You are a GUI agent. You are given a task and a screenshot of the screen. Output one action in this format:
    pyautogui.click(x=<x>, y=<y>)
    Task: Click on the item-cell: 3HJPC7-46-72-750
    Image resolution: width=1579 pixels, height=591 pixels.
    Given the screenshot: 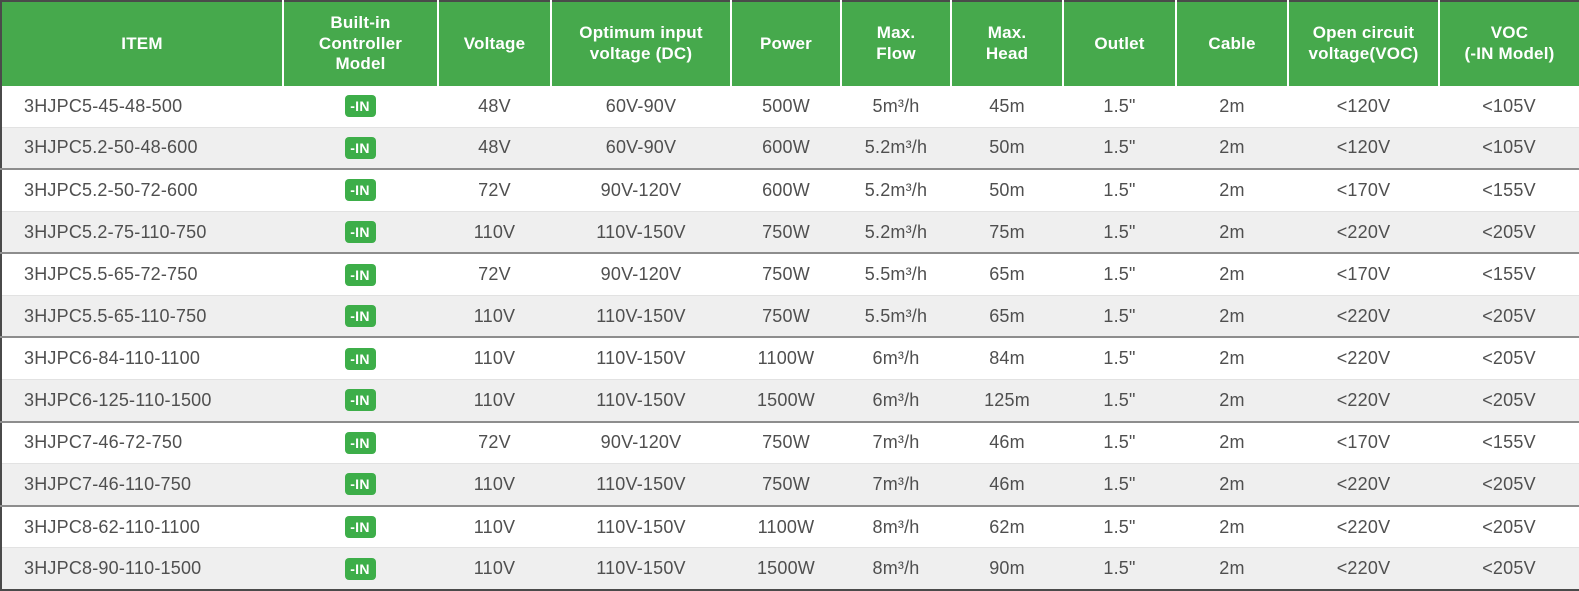 What is the action you would take?
    pyautogui.click(x=103, y=442)
    